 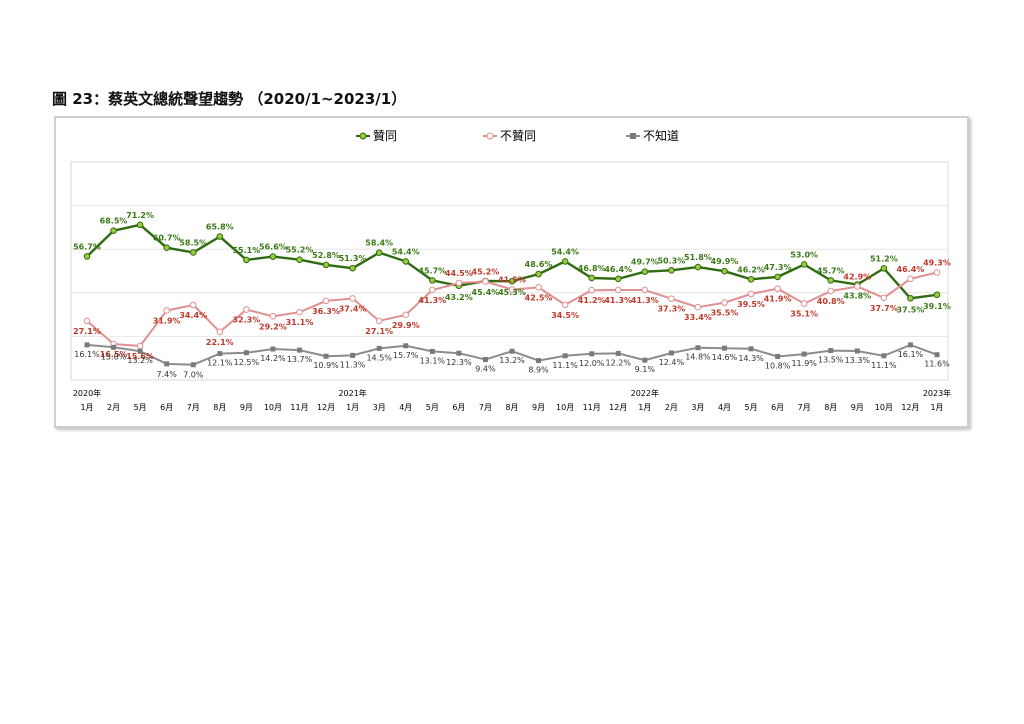 What do you see at coordinates (326, 255) in the screenshot?
I see `data-label: 52.8%` at bounding box center [326, 255].